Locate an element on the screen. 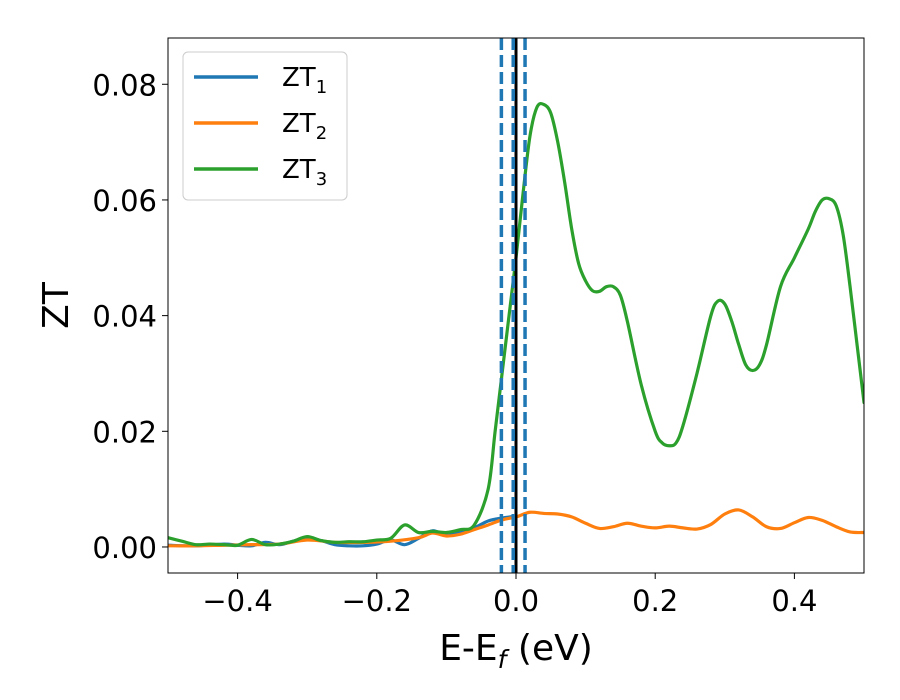 The height and width of the screenshot is (700, 900). y-tick-label: 0.08 is located at coordinates (124, 85).